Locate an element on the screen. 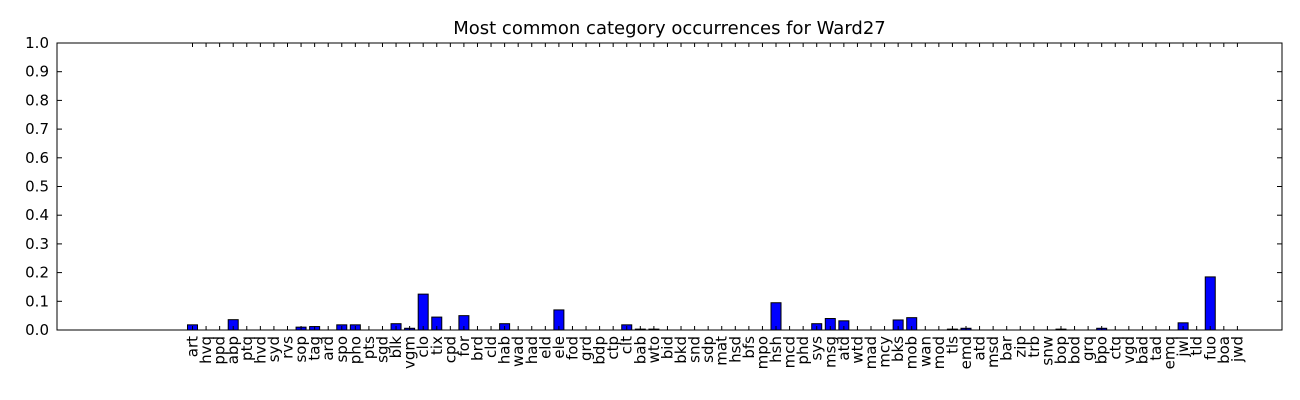 This screenshot has height=400, width=1300. x-tick-label: wtd is located at coordinates (857, 350).